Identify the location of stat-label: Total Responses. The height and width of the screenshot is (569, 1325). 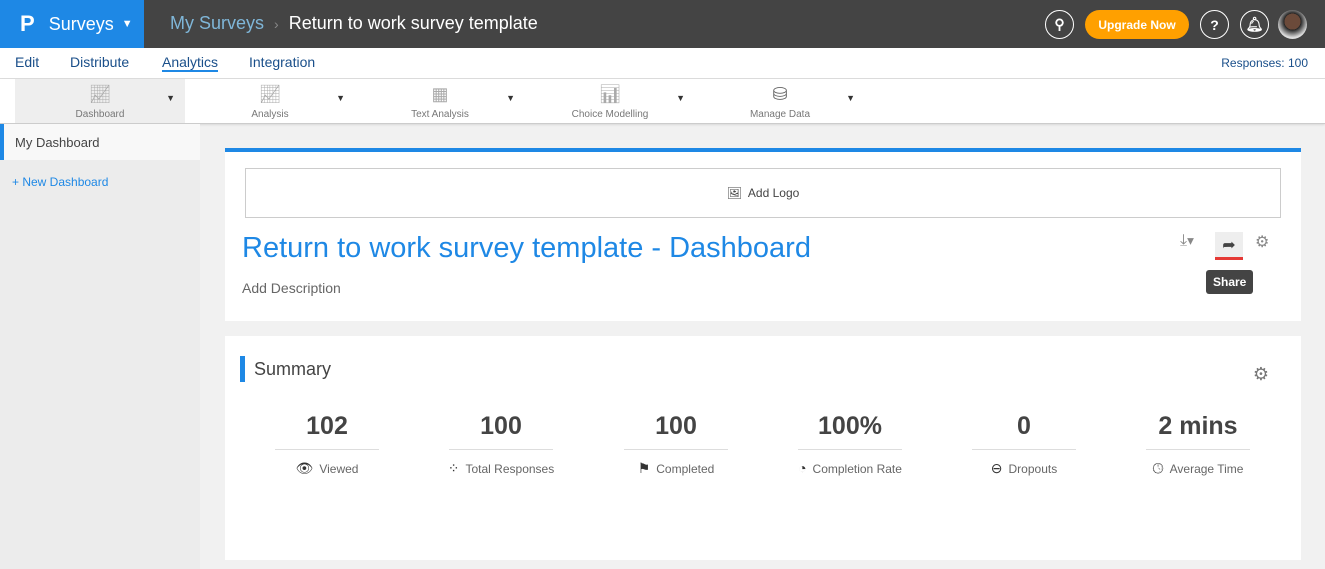
(510, 469).